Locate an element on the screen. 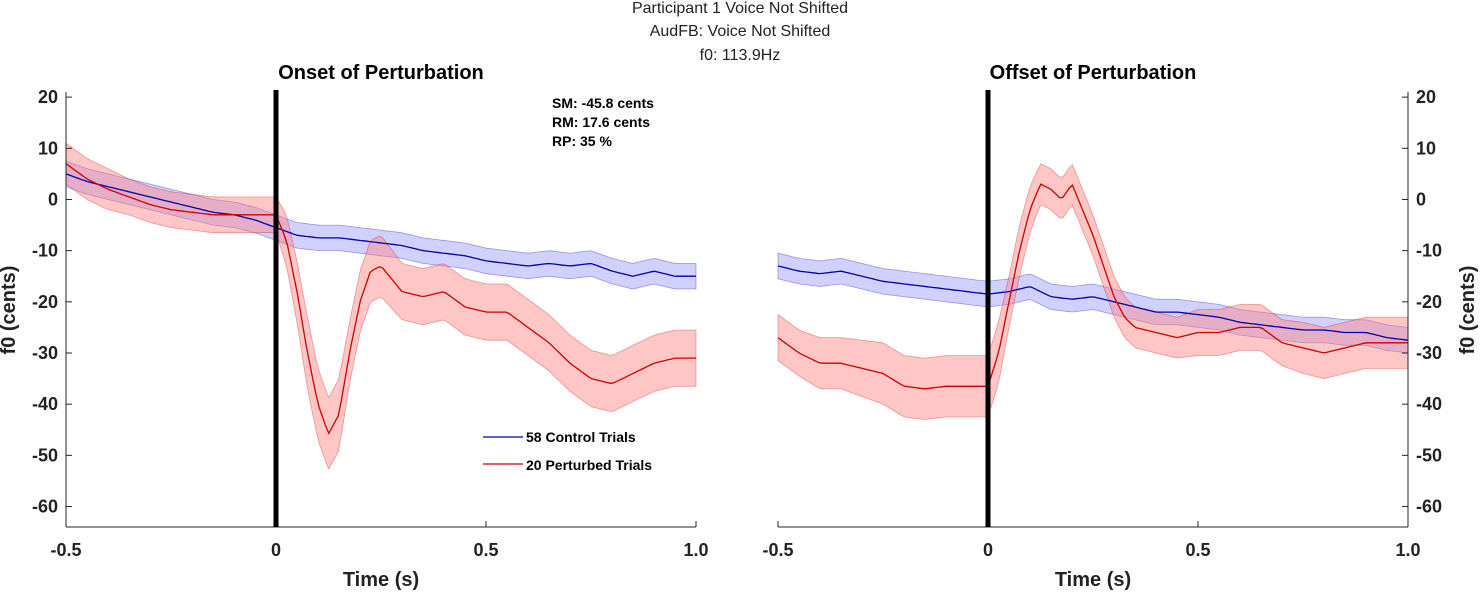 The height and width of the screenshot is (597, 1480). offset-x-tick-label: 0 is located at coordinates (988, 550).